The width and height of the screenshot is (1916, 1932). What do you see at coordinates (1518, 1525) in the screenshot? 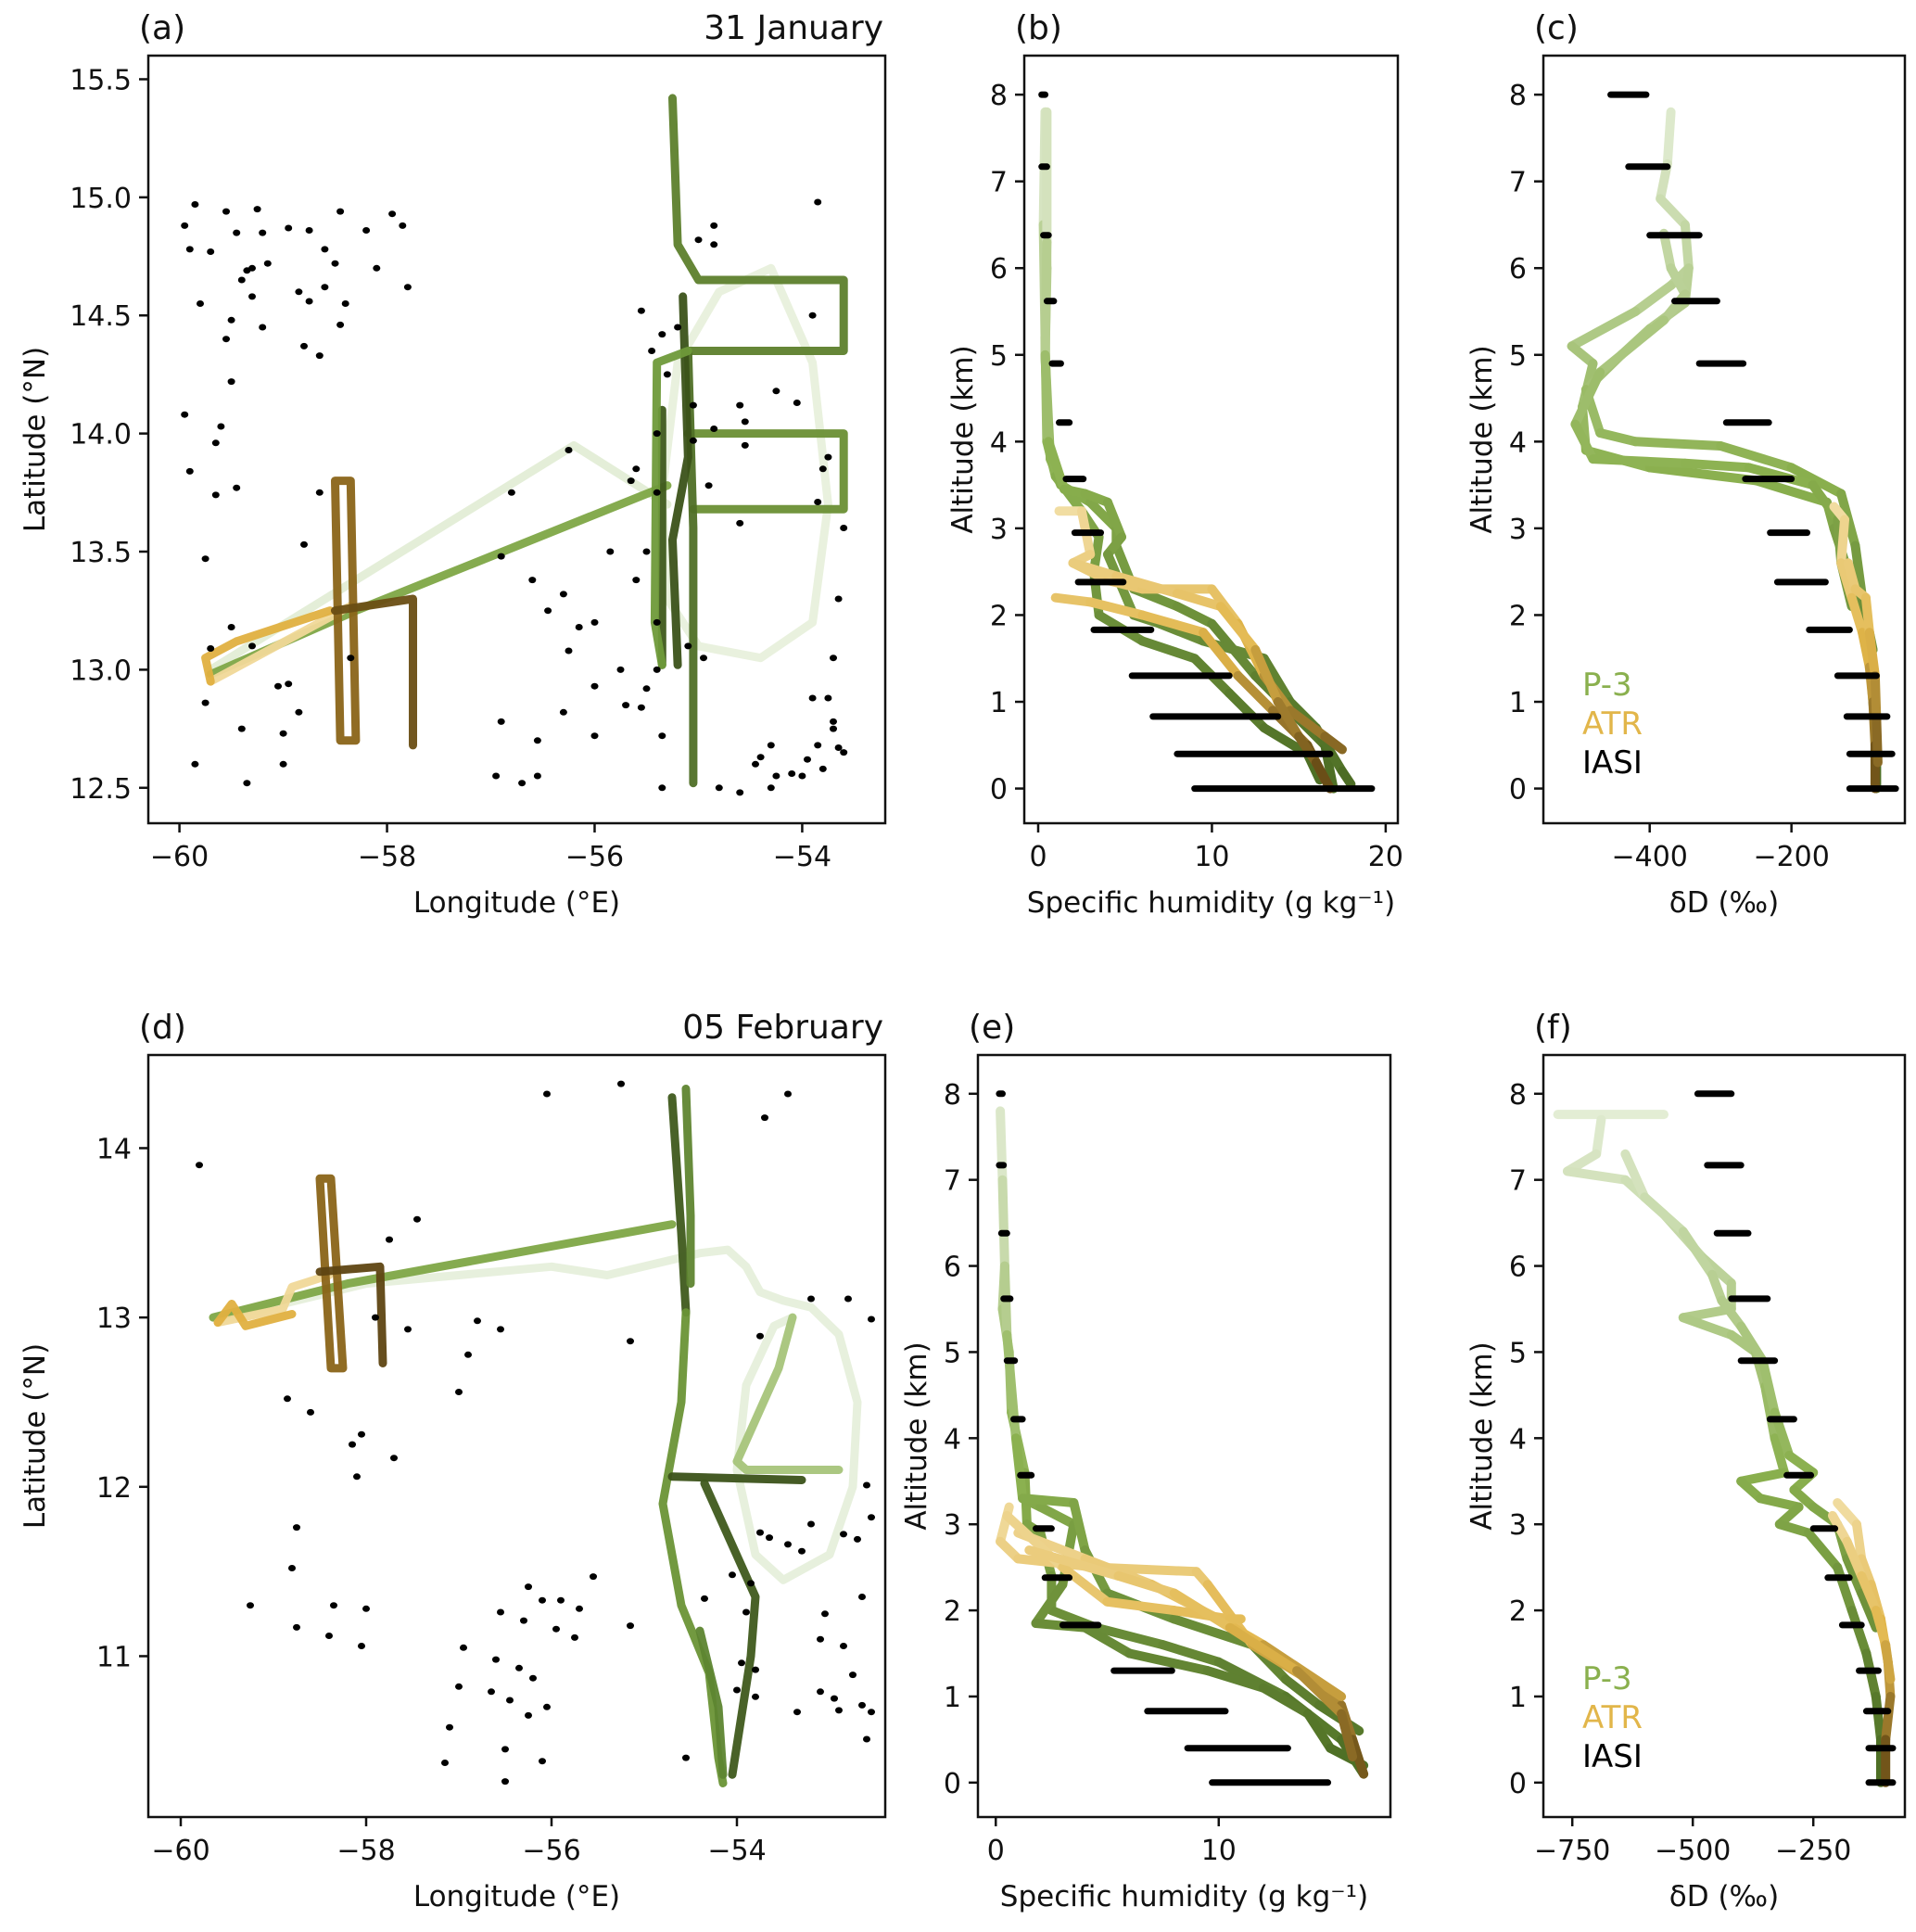
I see `y-tick-label: 3` at bounding box center [1518, 1525].